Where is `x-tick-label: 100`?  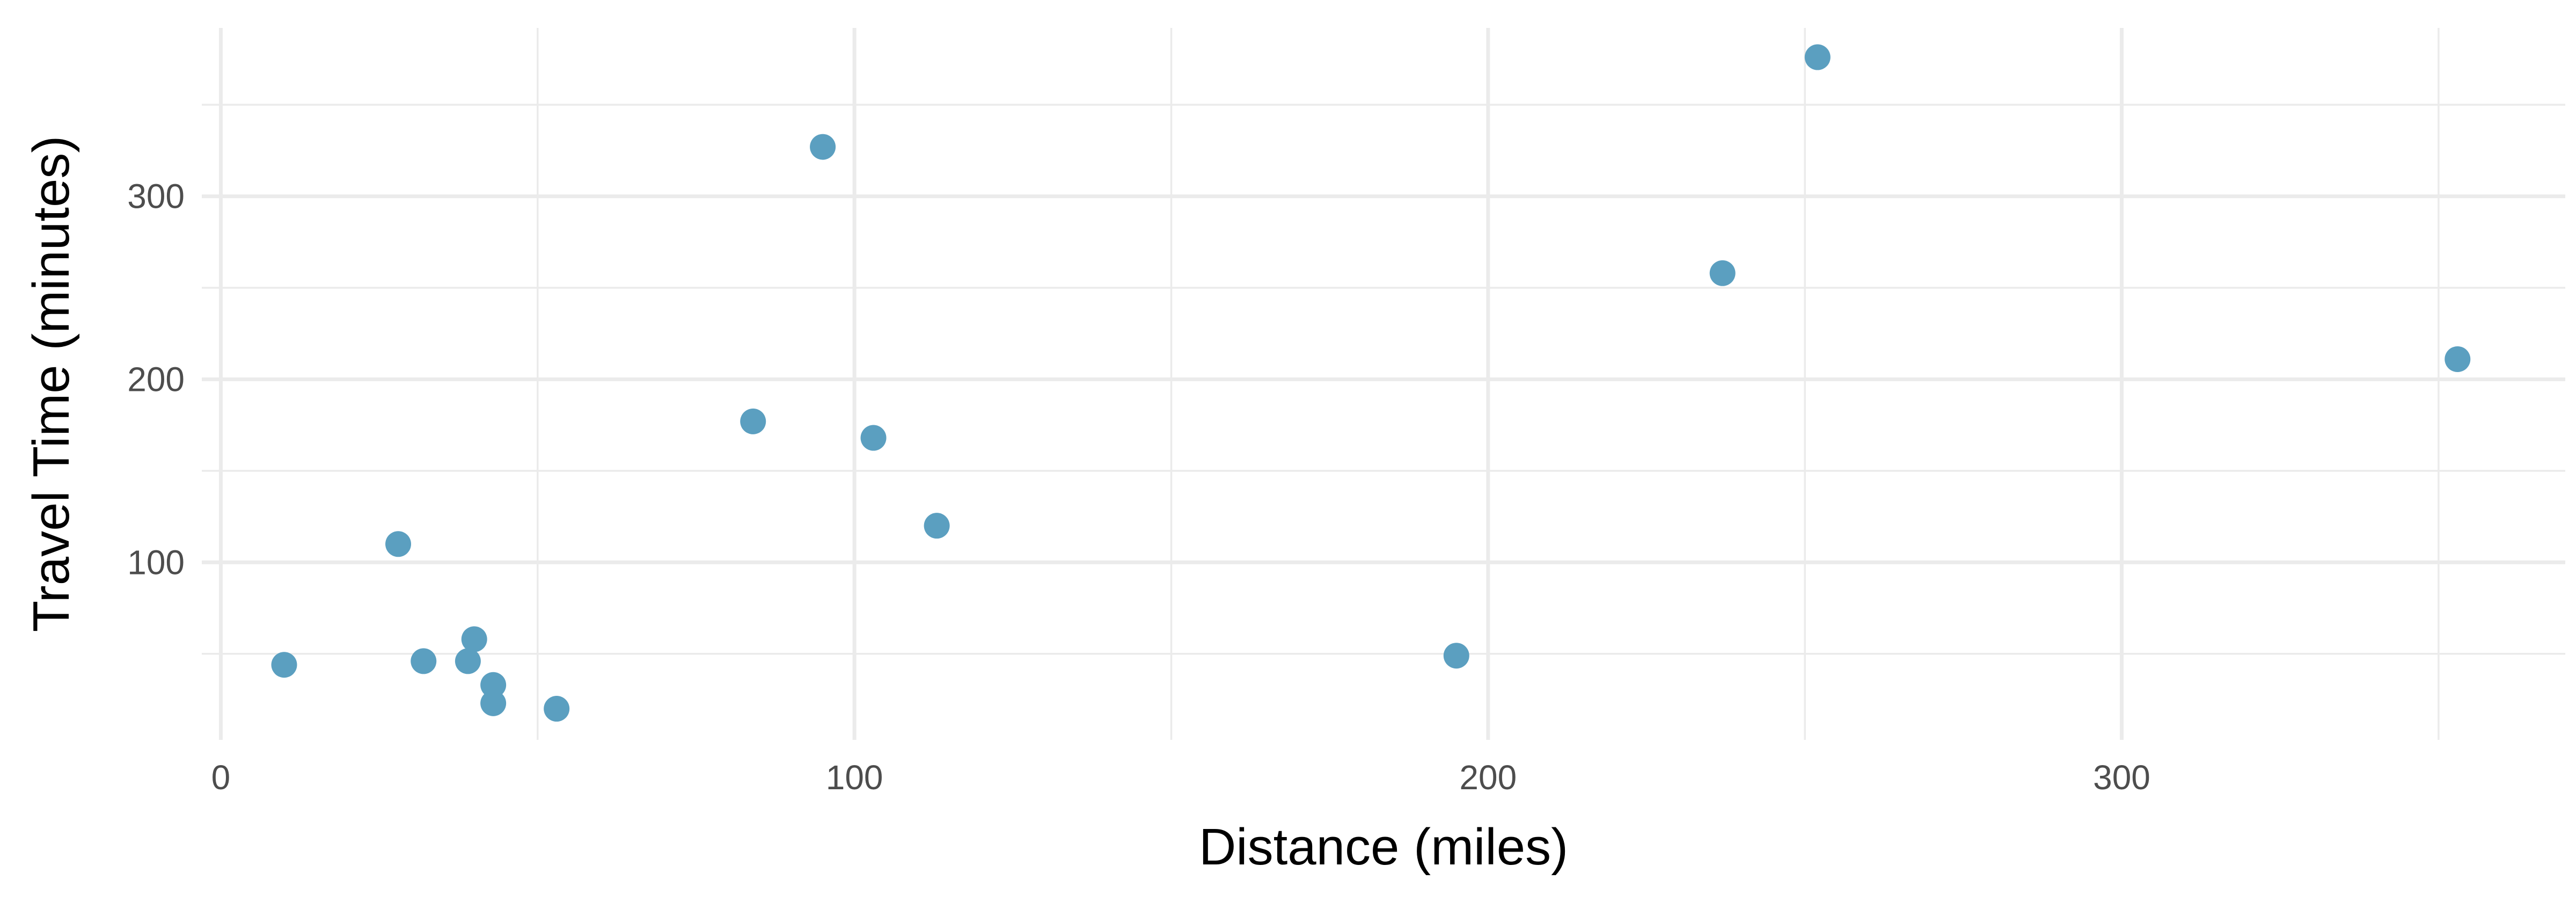
x-tick-label: 100 is located at coordinates (854, 777).